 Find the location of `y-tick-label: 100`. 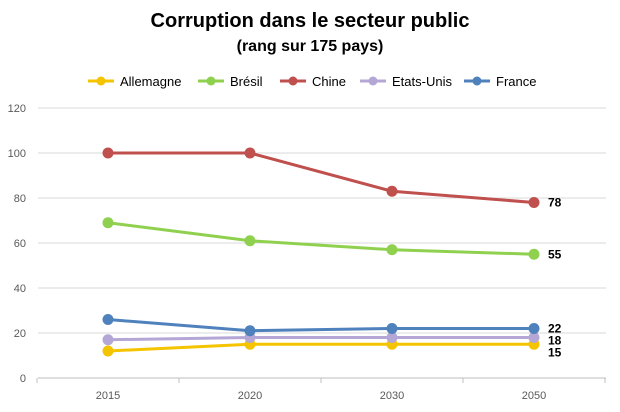

y-tick-label: 100 is located at coordinates (17, 154).